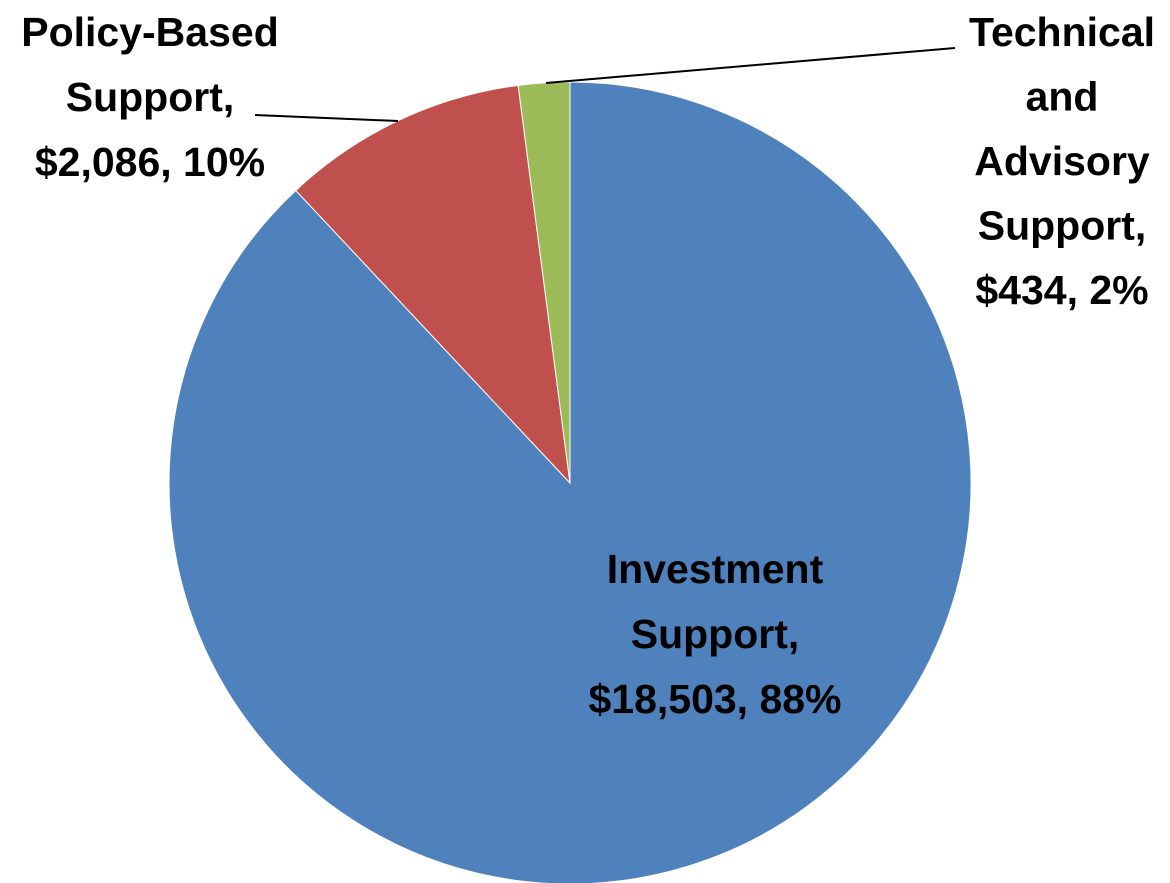  Describe the element at coordinates (1062, 96) in the screenshot. I see `data-label: and` at that location.